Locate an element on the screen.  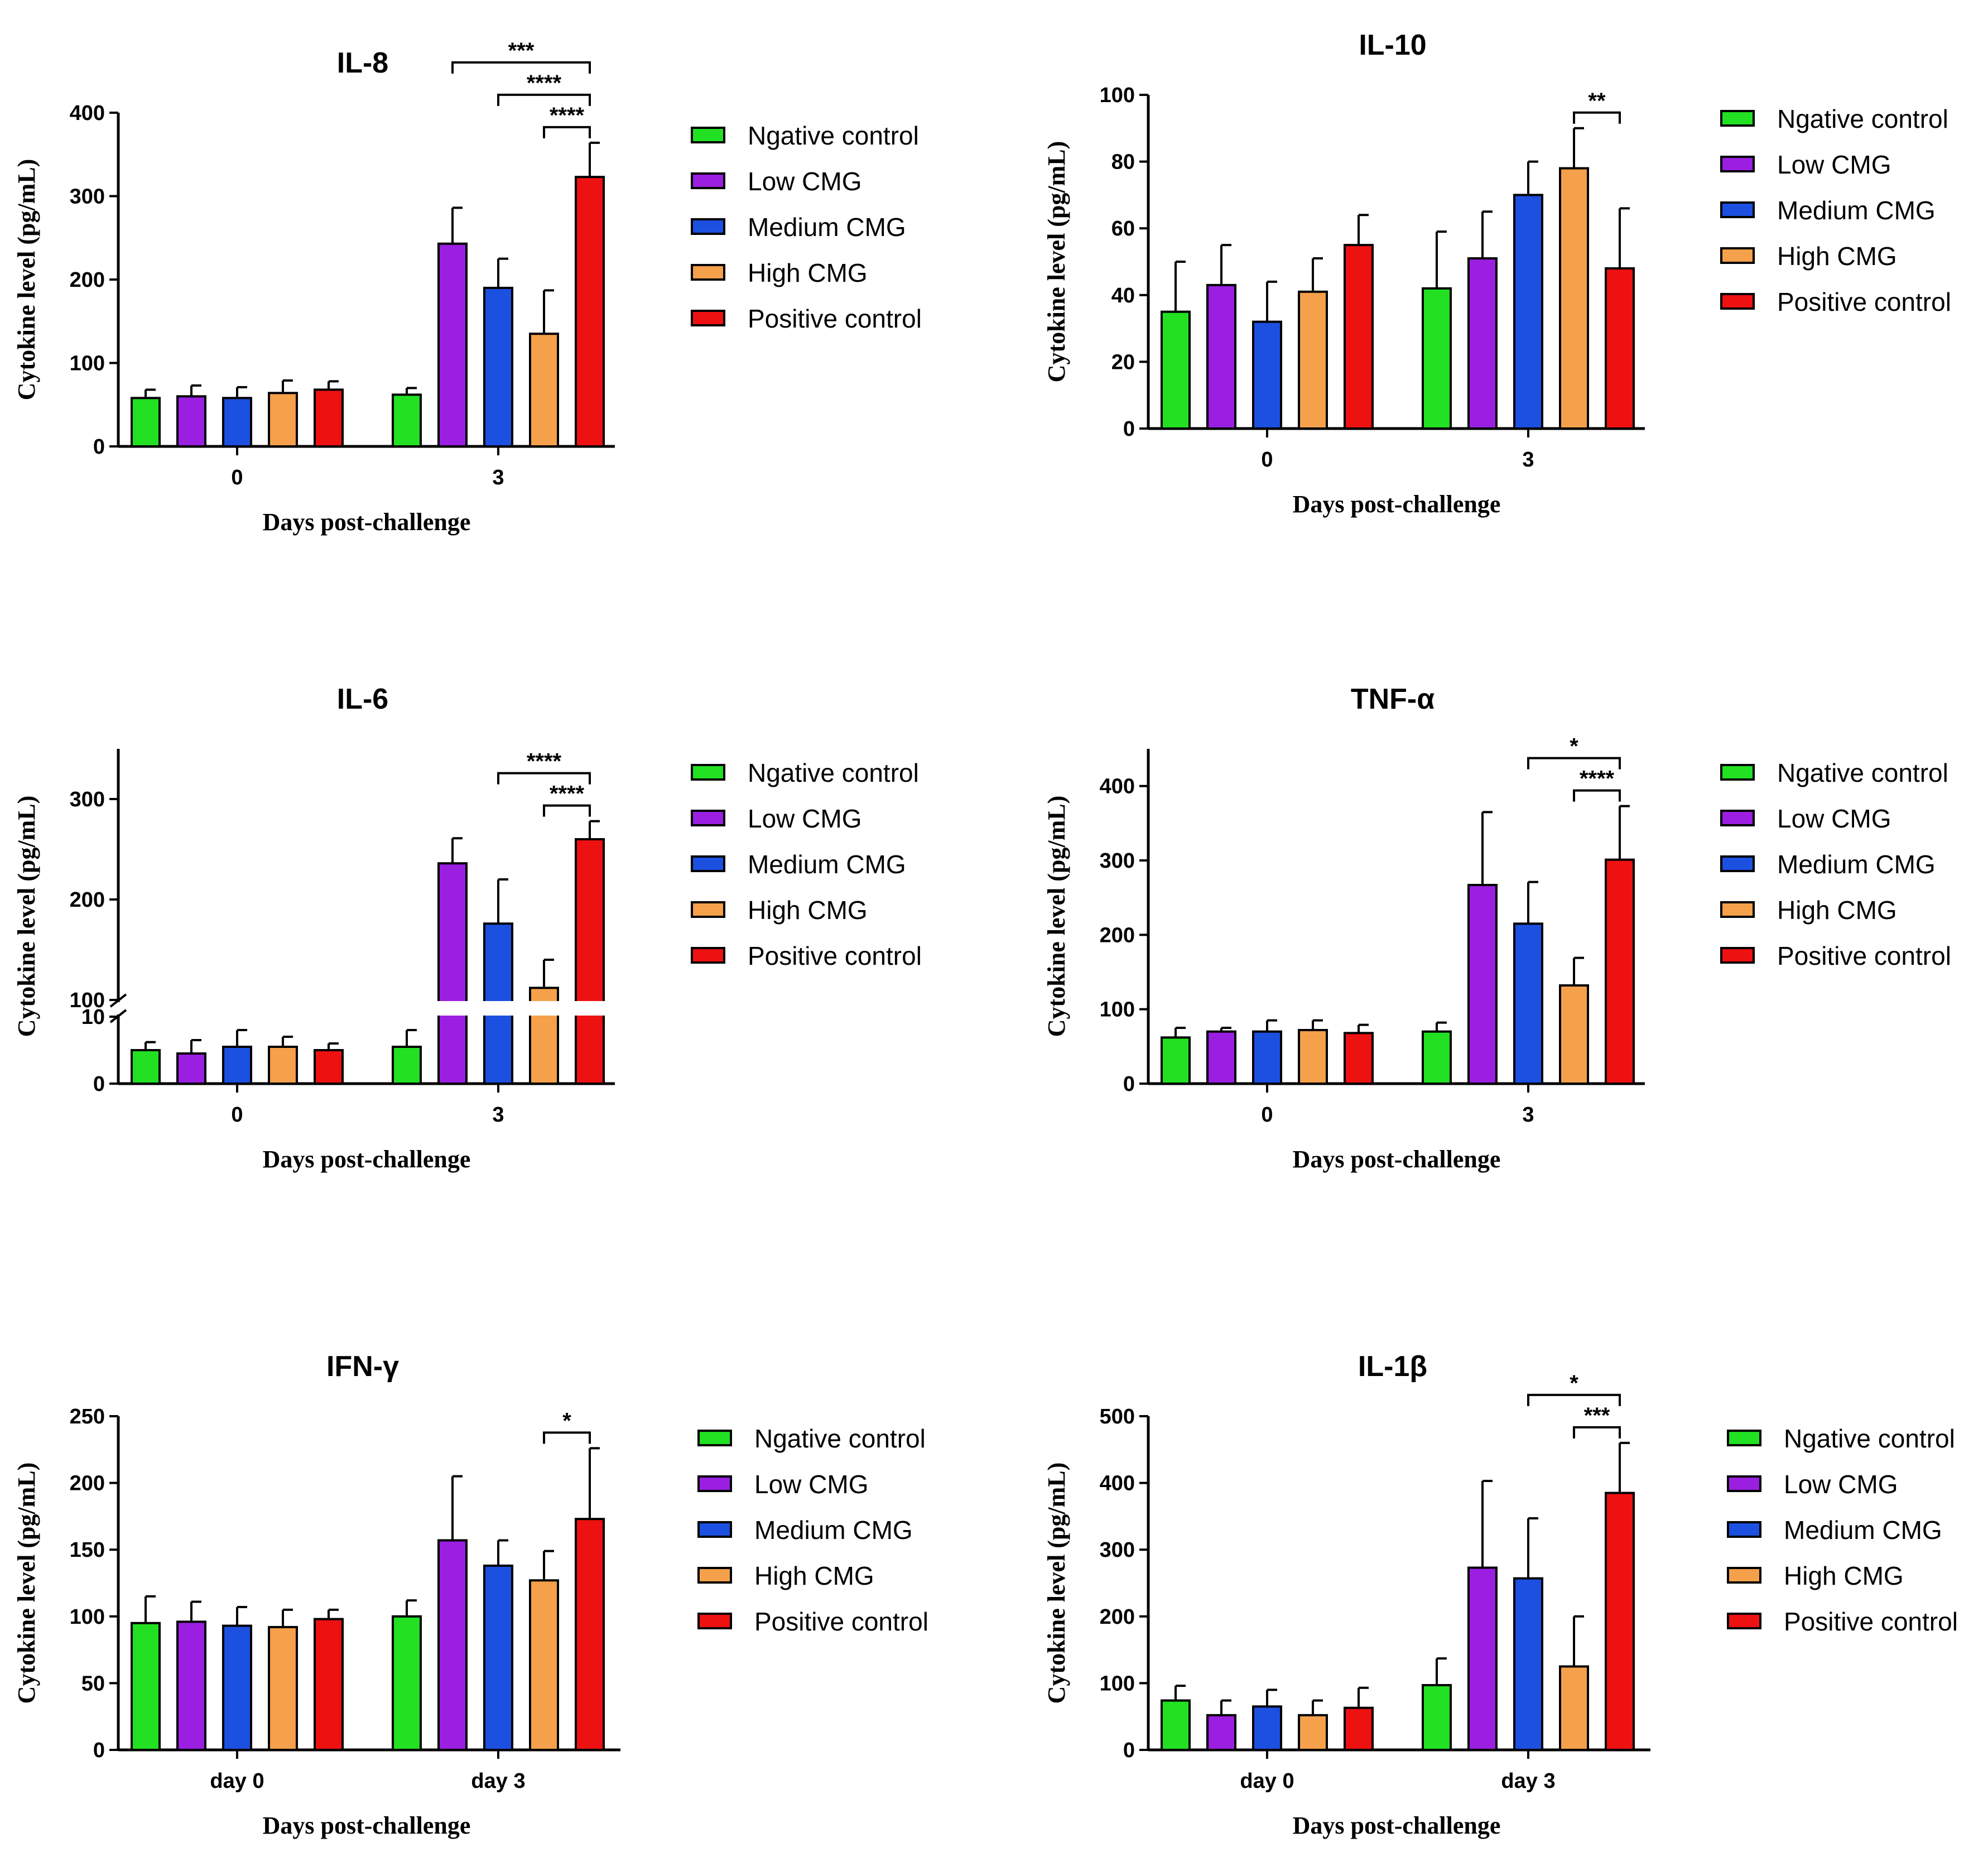
chart-title: IL-10 is located at coordinates (1392, 45).